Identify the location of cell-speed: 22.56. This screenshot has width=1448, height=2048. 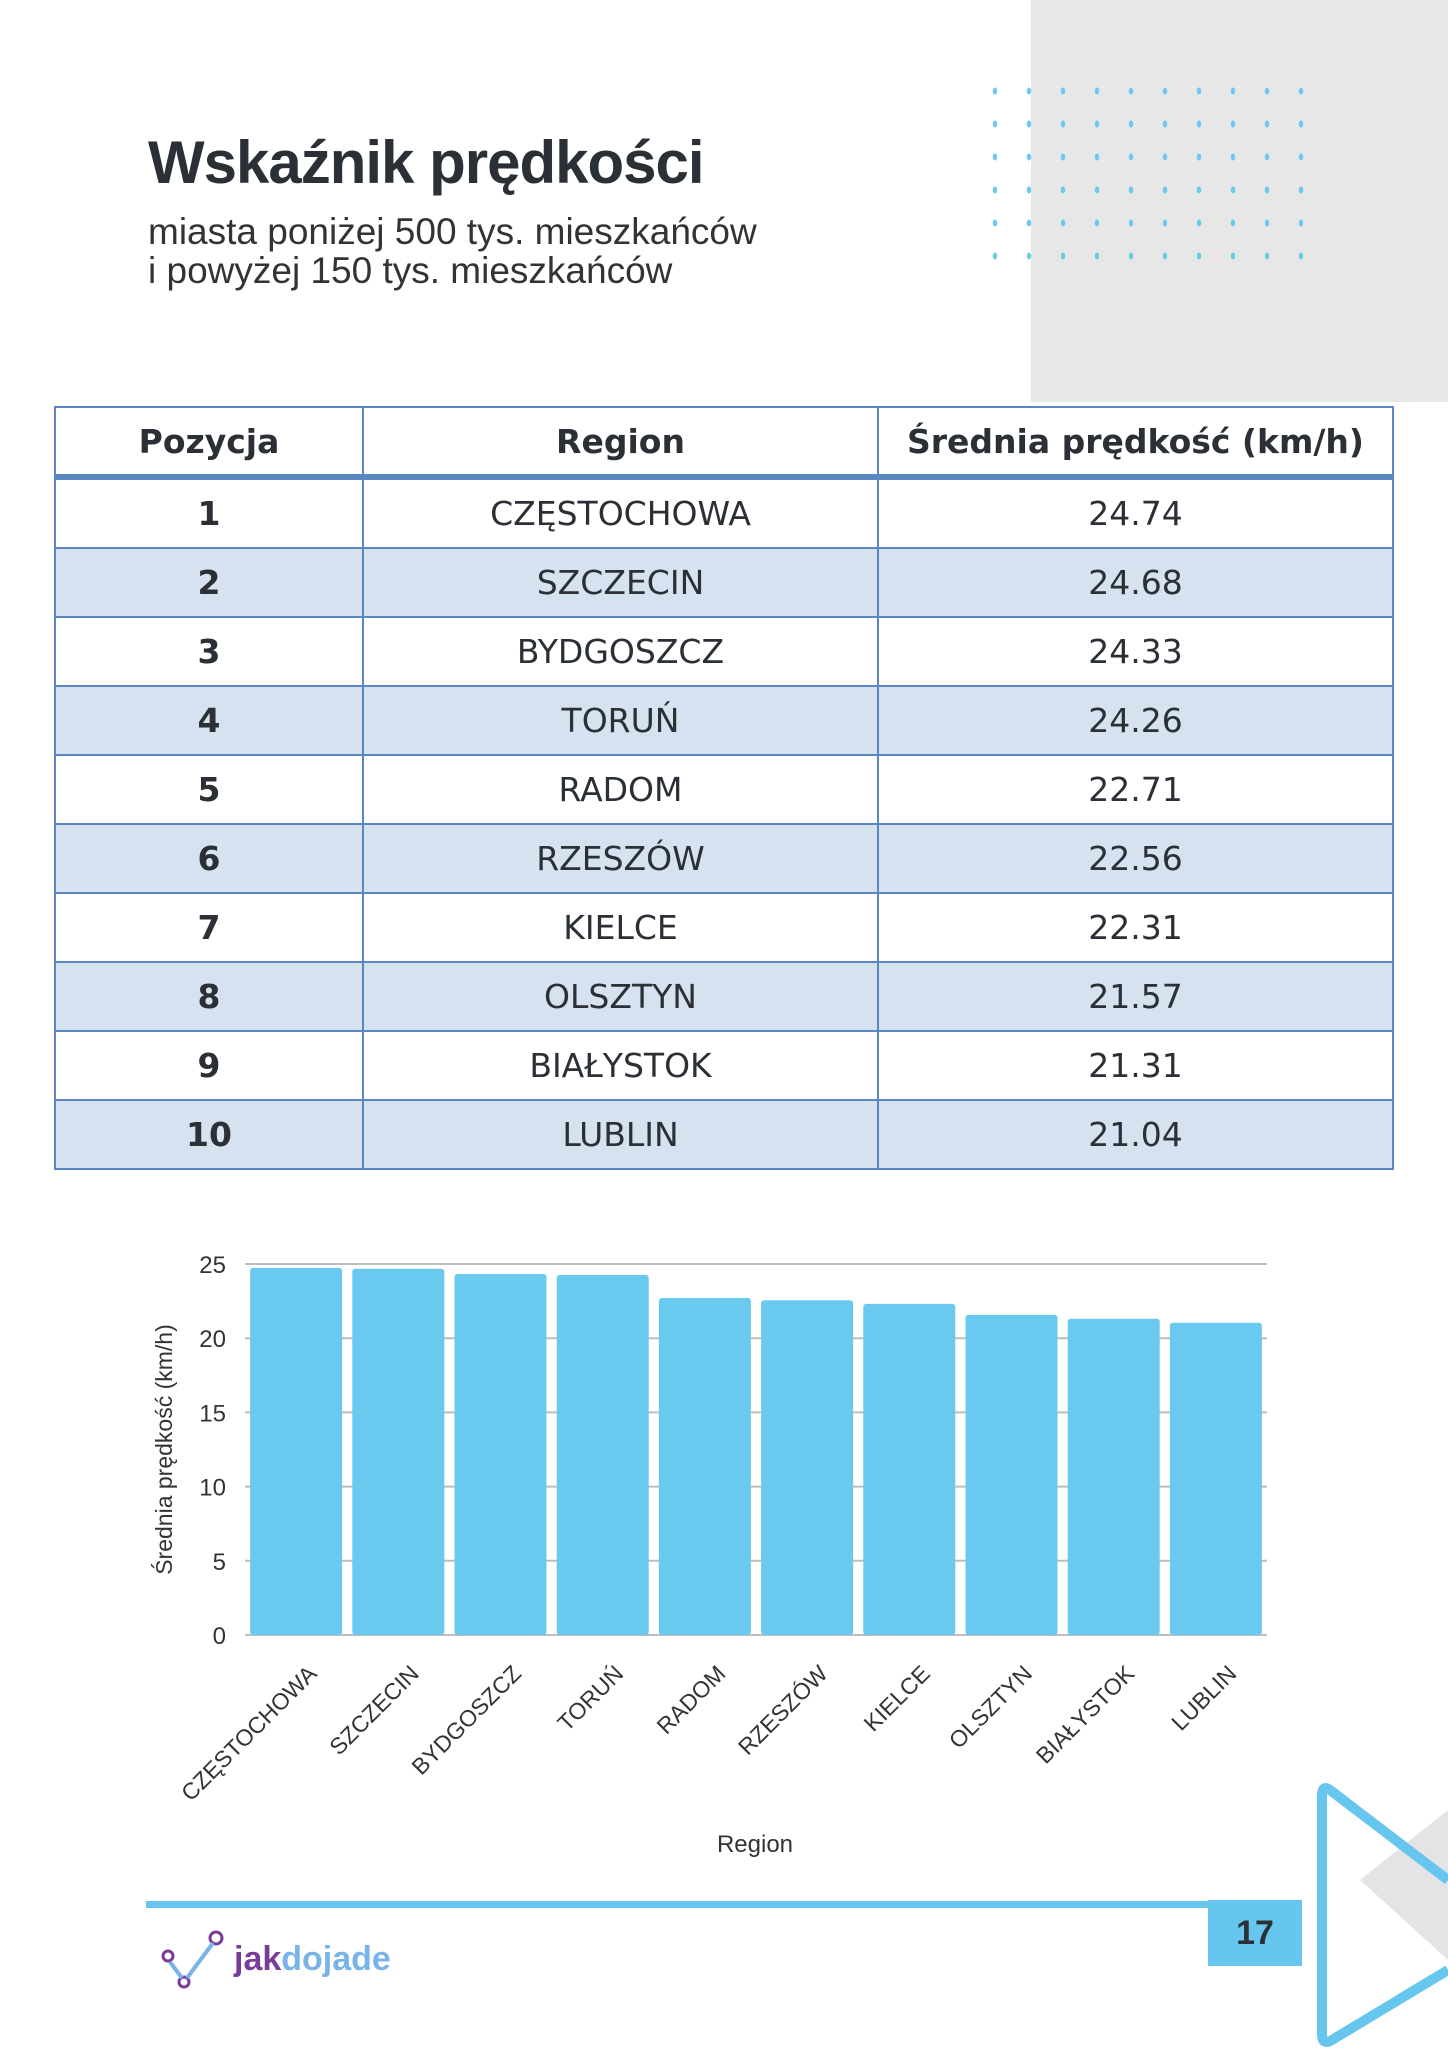
(1135, 858).